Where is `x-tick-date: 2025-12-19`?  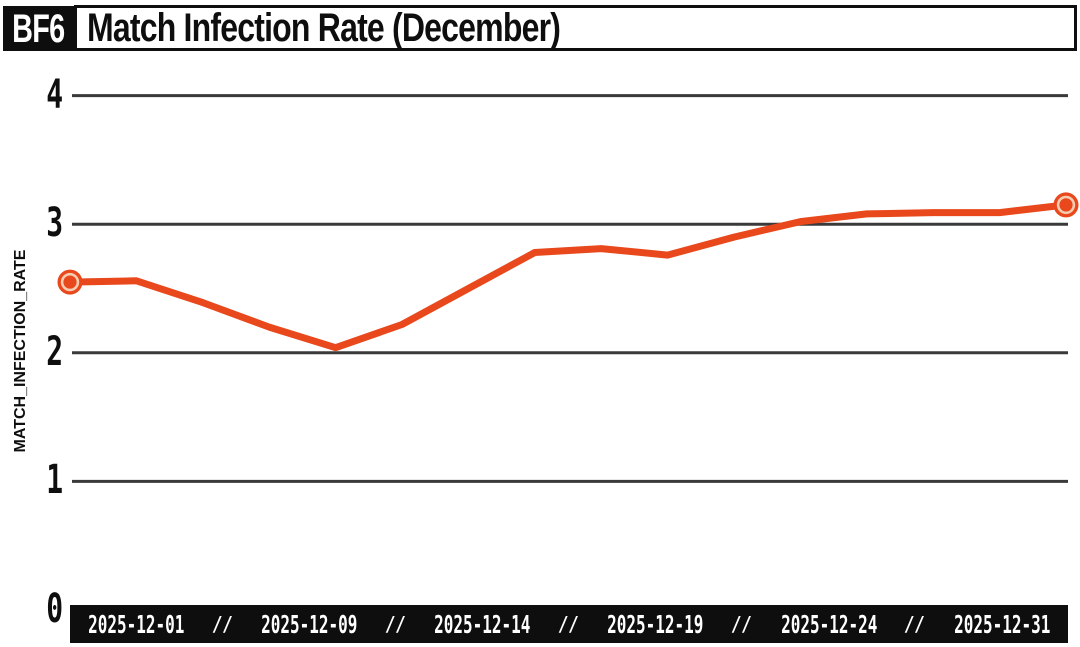 x-tick-date: 2025-12-19 is located at coordinates (655, 624).